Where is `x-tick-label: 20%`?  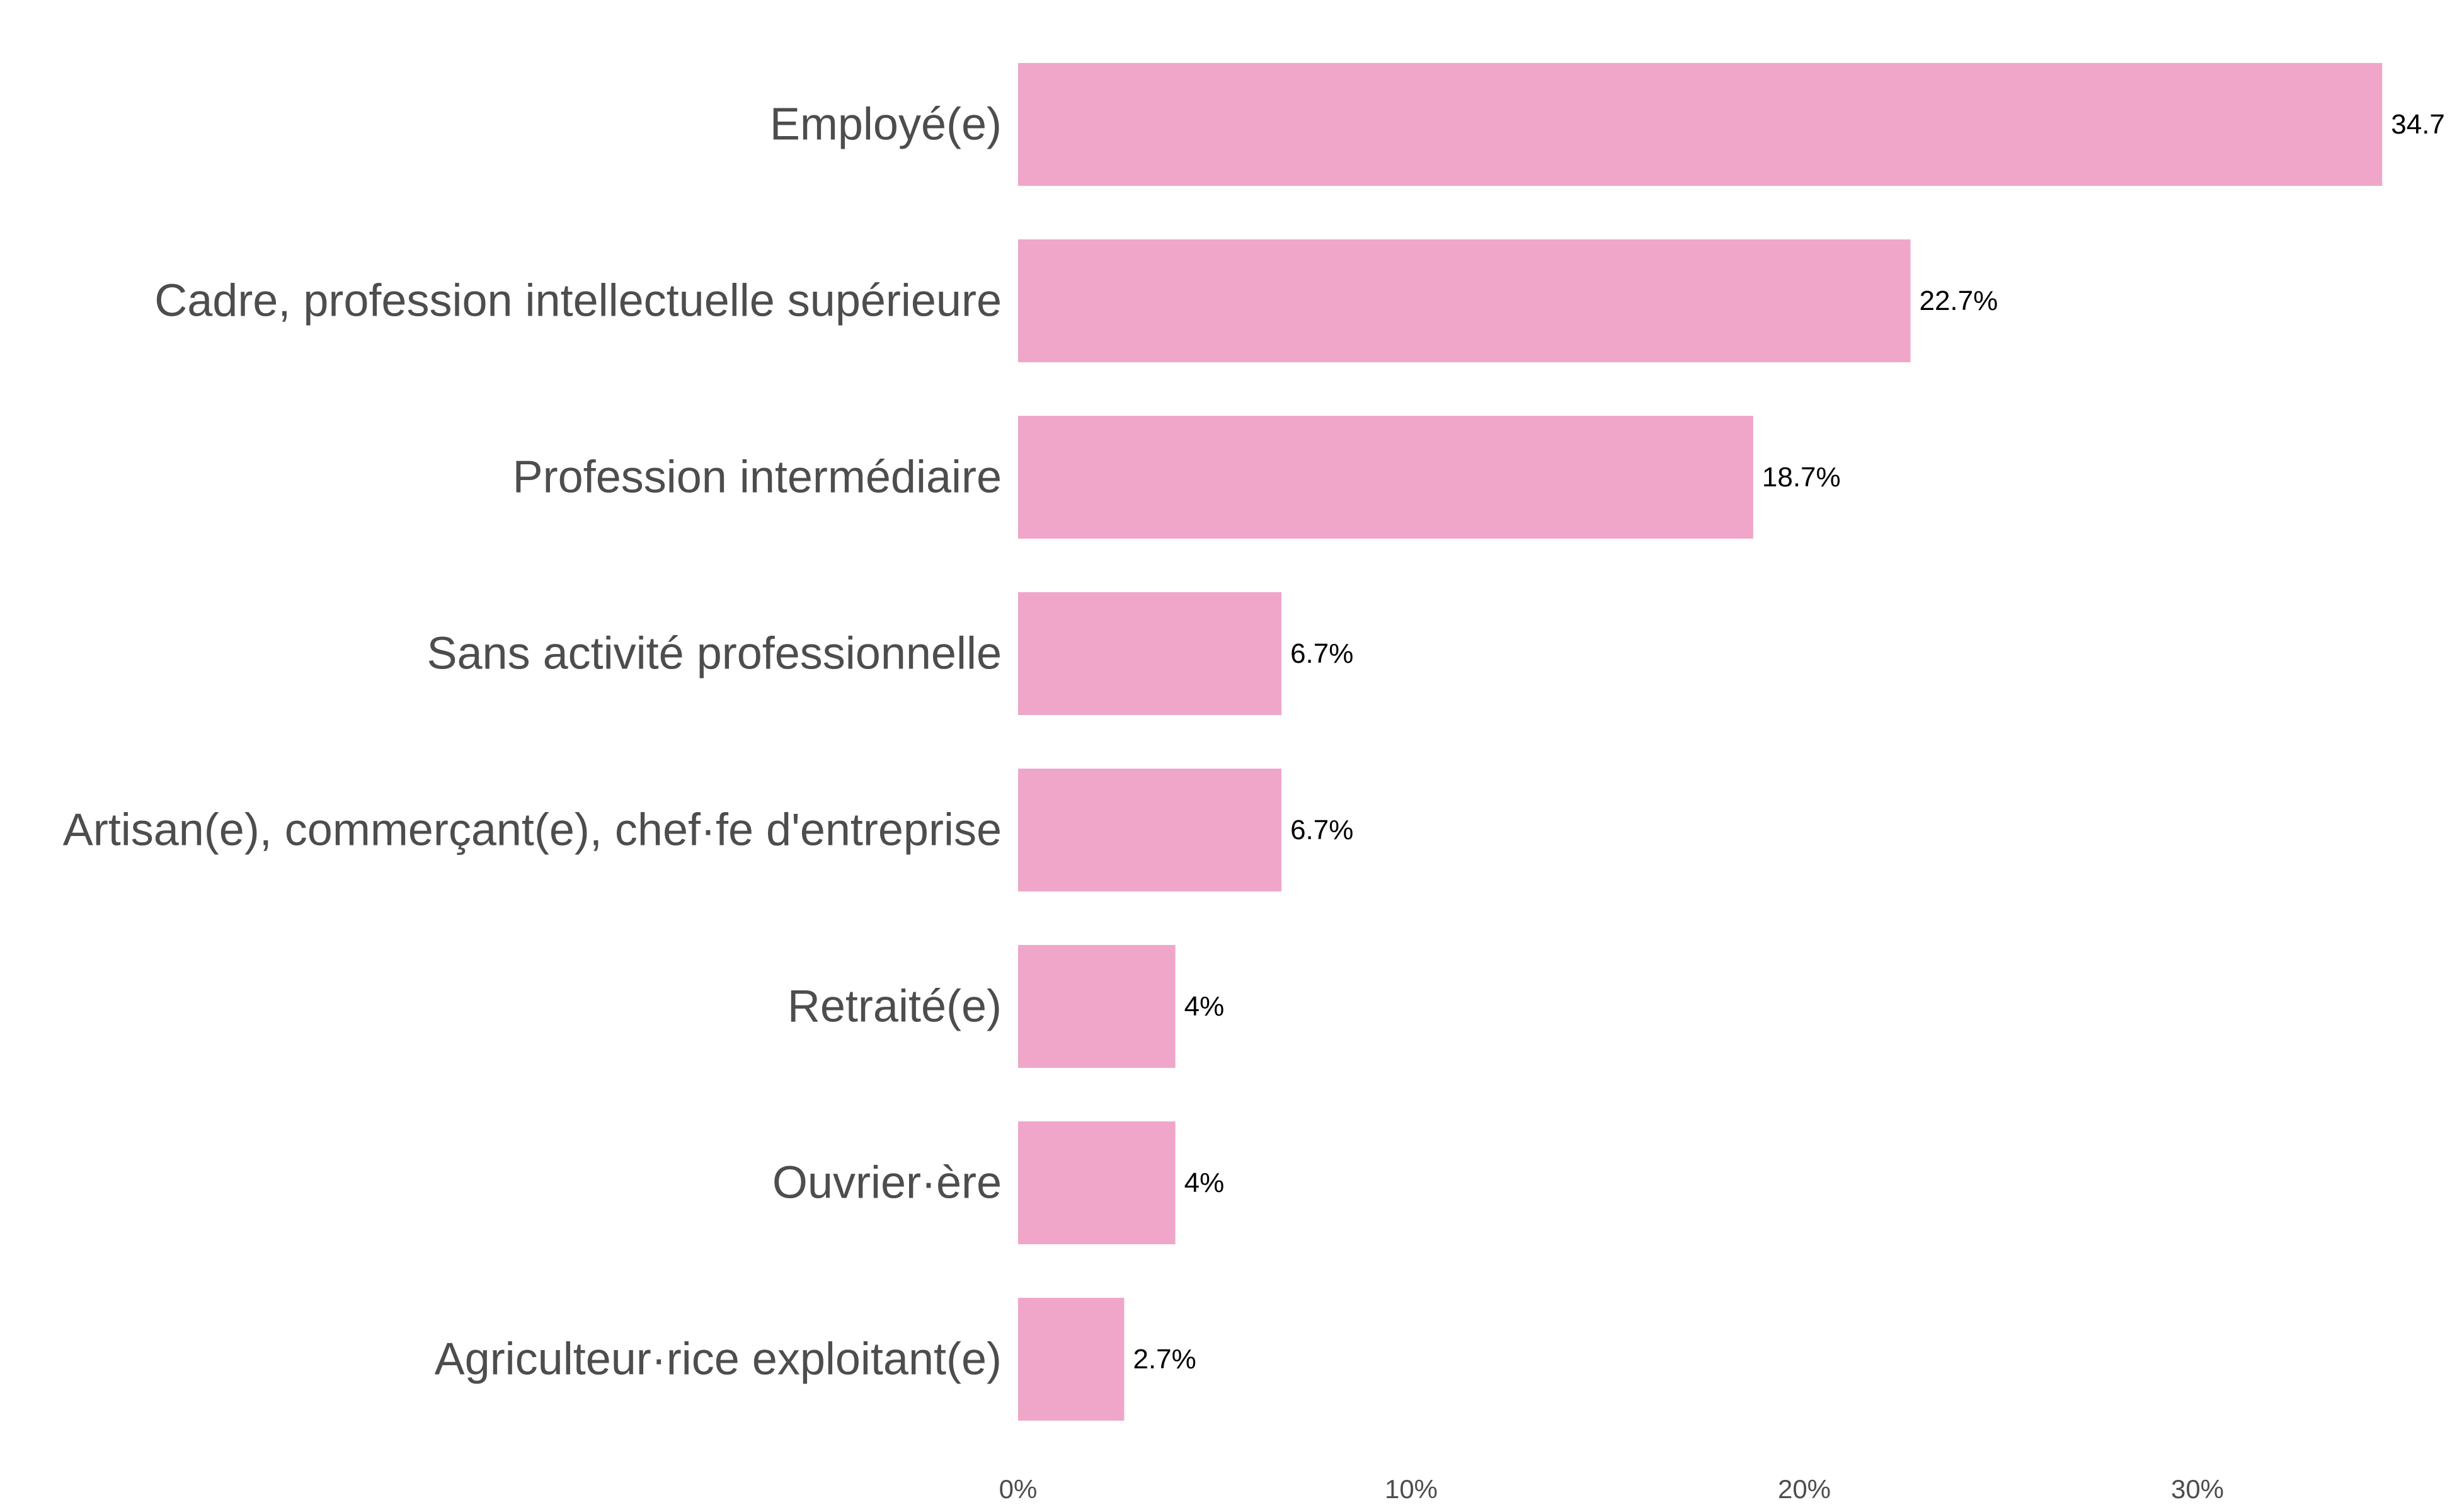 x-tick-label: 20% is located at coordinates (1804, 1489).